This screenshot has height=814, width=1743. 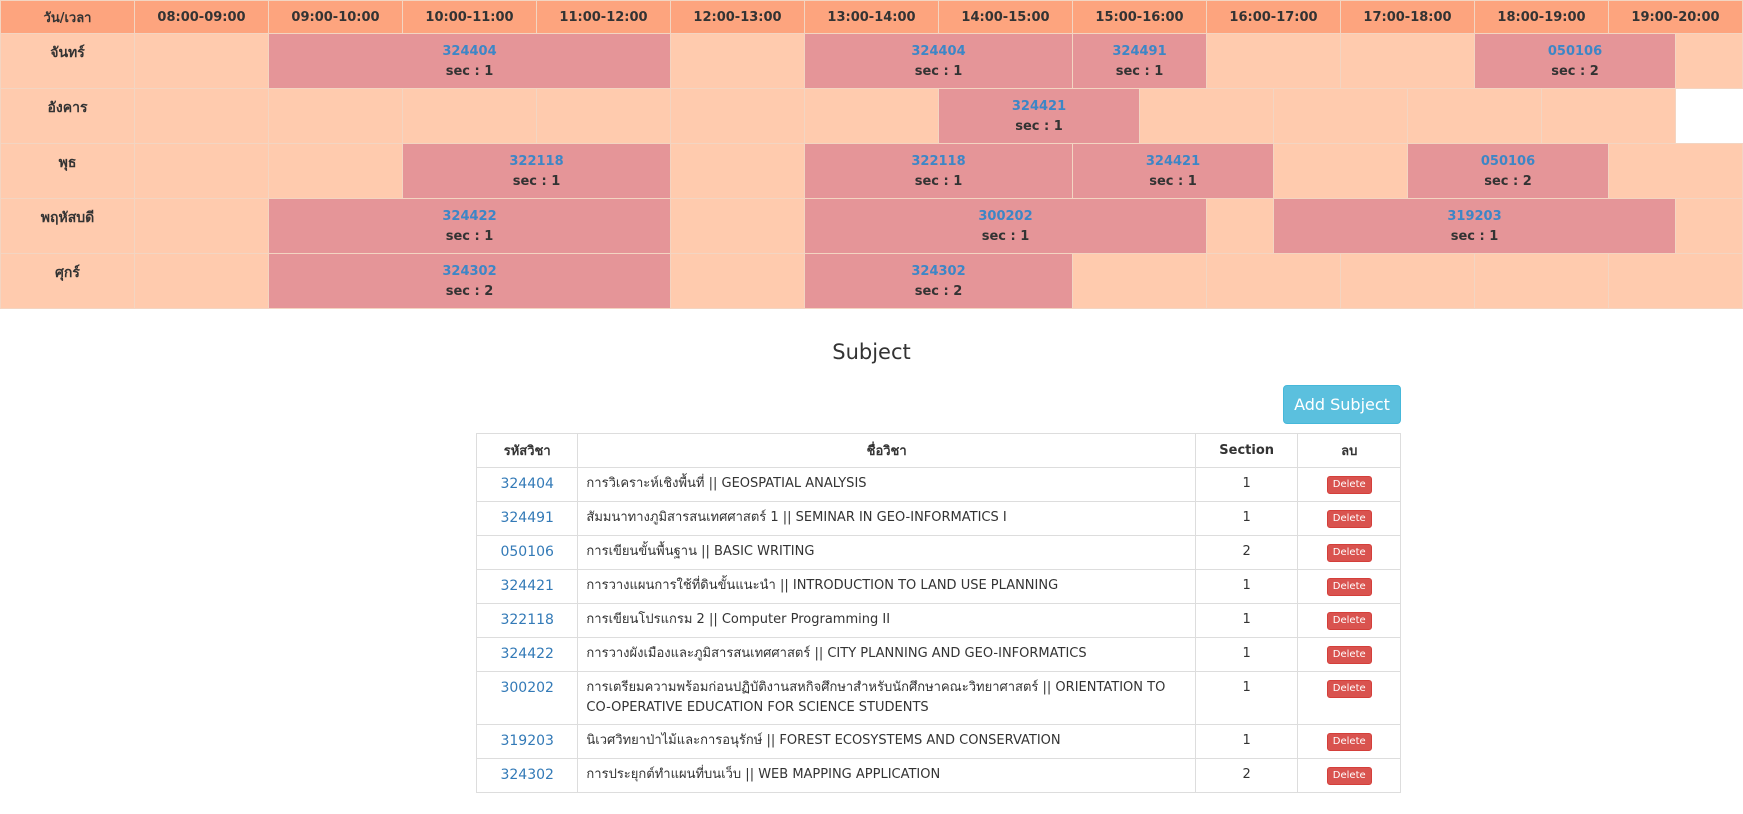 What do you see at coordinates (1273, 17) in the screenshot?
I see `time-slot-header: 16:00-17:00` at bounding box center [1273, 17].